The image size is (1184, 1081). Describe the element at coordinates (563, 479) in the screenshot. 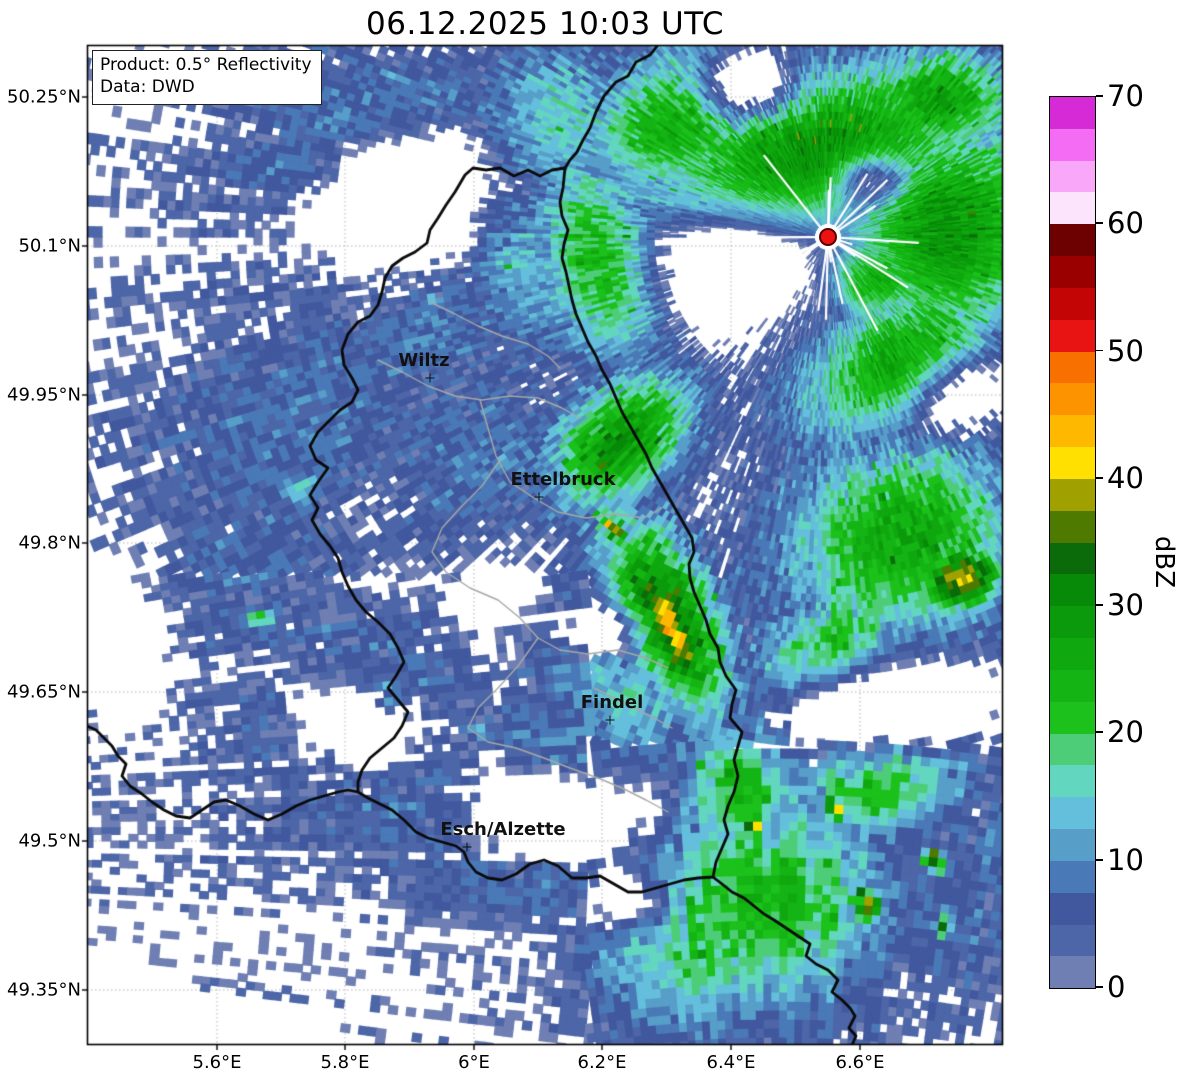

I see `city-label: Ettelbruck` at that location.